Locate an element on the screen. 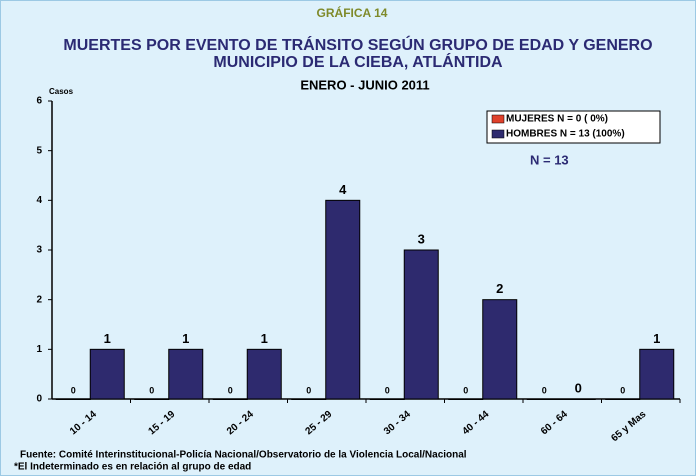 The image size is (696, 476). y-tick-label: 3 is located at coordinates (39, 250).